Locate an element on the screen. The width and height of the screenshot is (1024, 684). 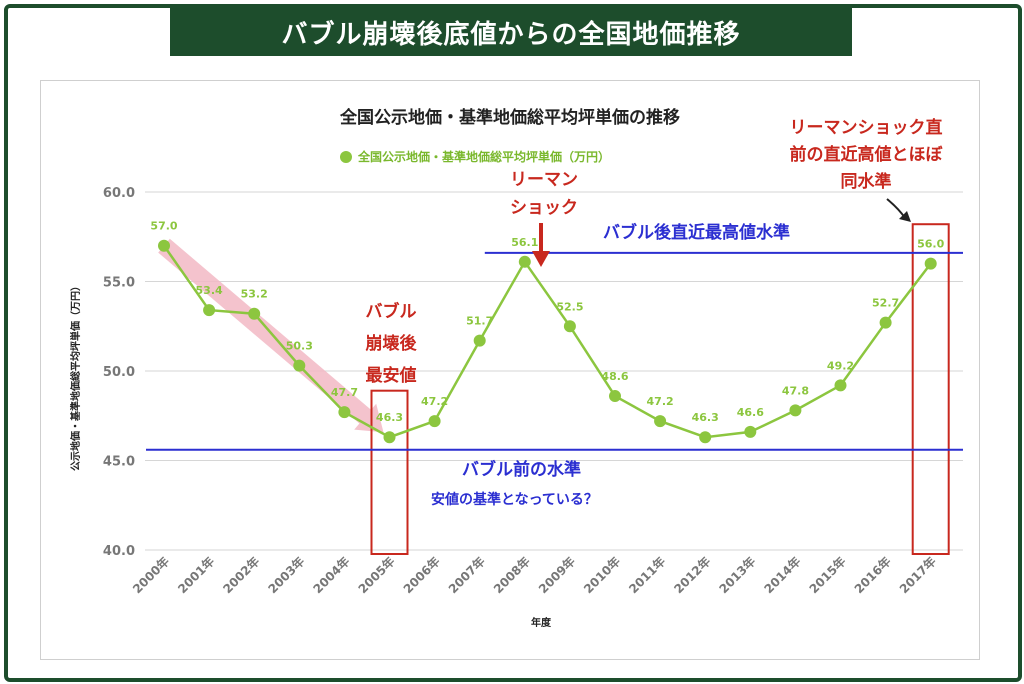
trend-arrow is located at coordinates (271, 335).